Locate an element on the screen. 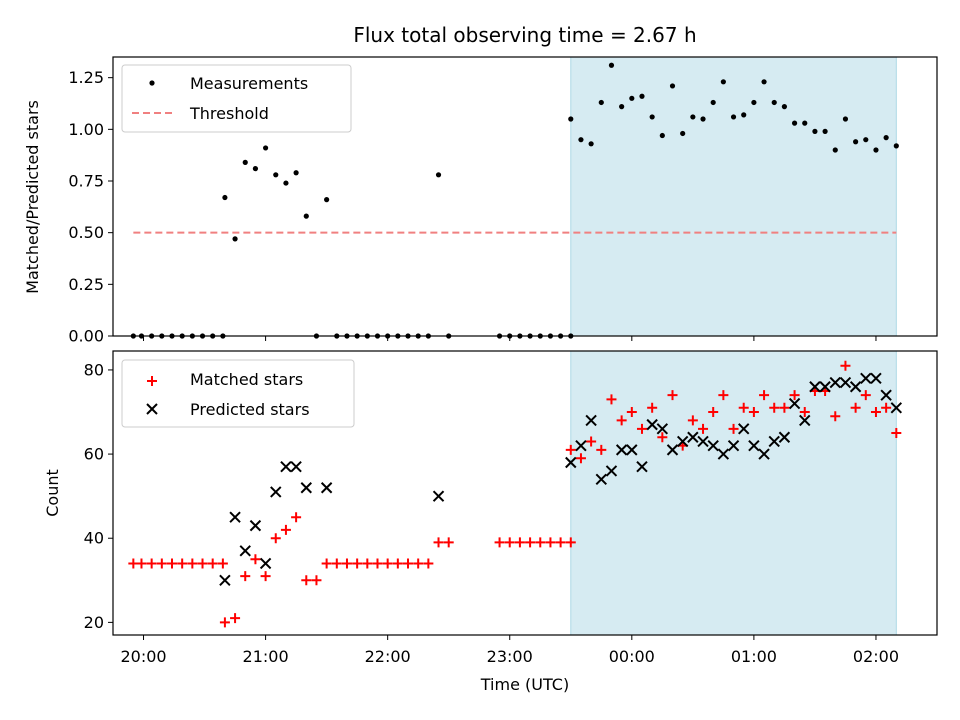 This screenshot has height=720, width=960. x-tick-label: 20:00 is located at coordinates (143, 656).